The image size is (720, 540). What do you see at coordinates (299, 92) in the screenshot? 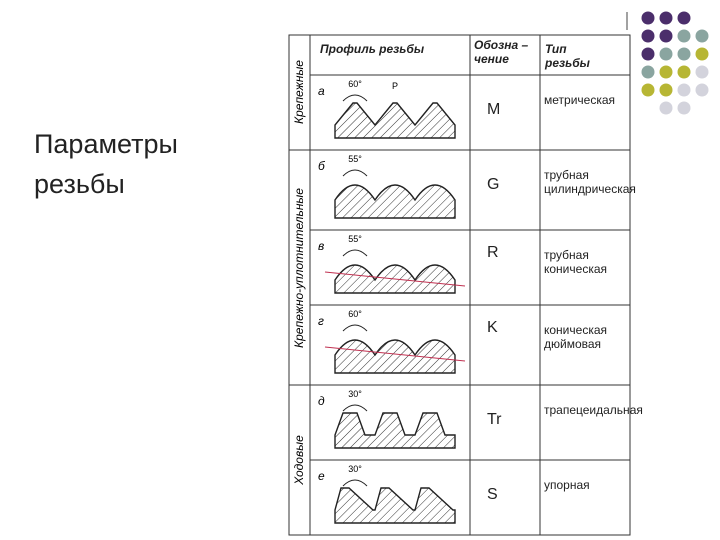
I see `group-label: Крепежные` at bounding box center [299, 92].